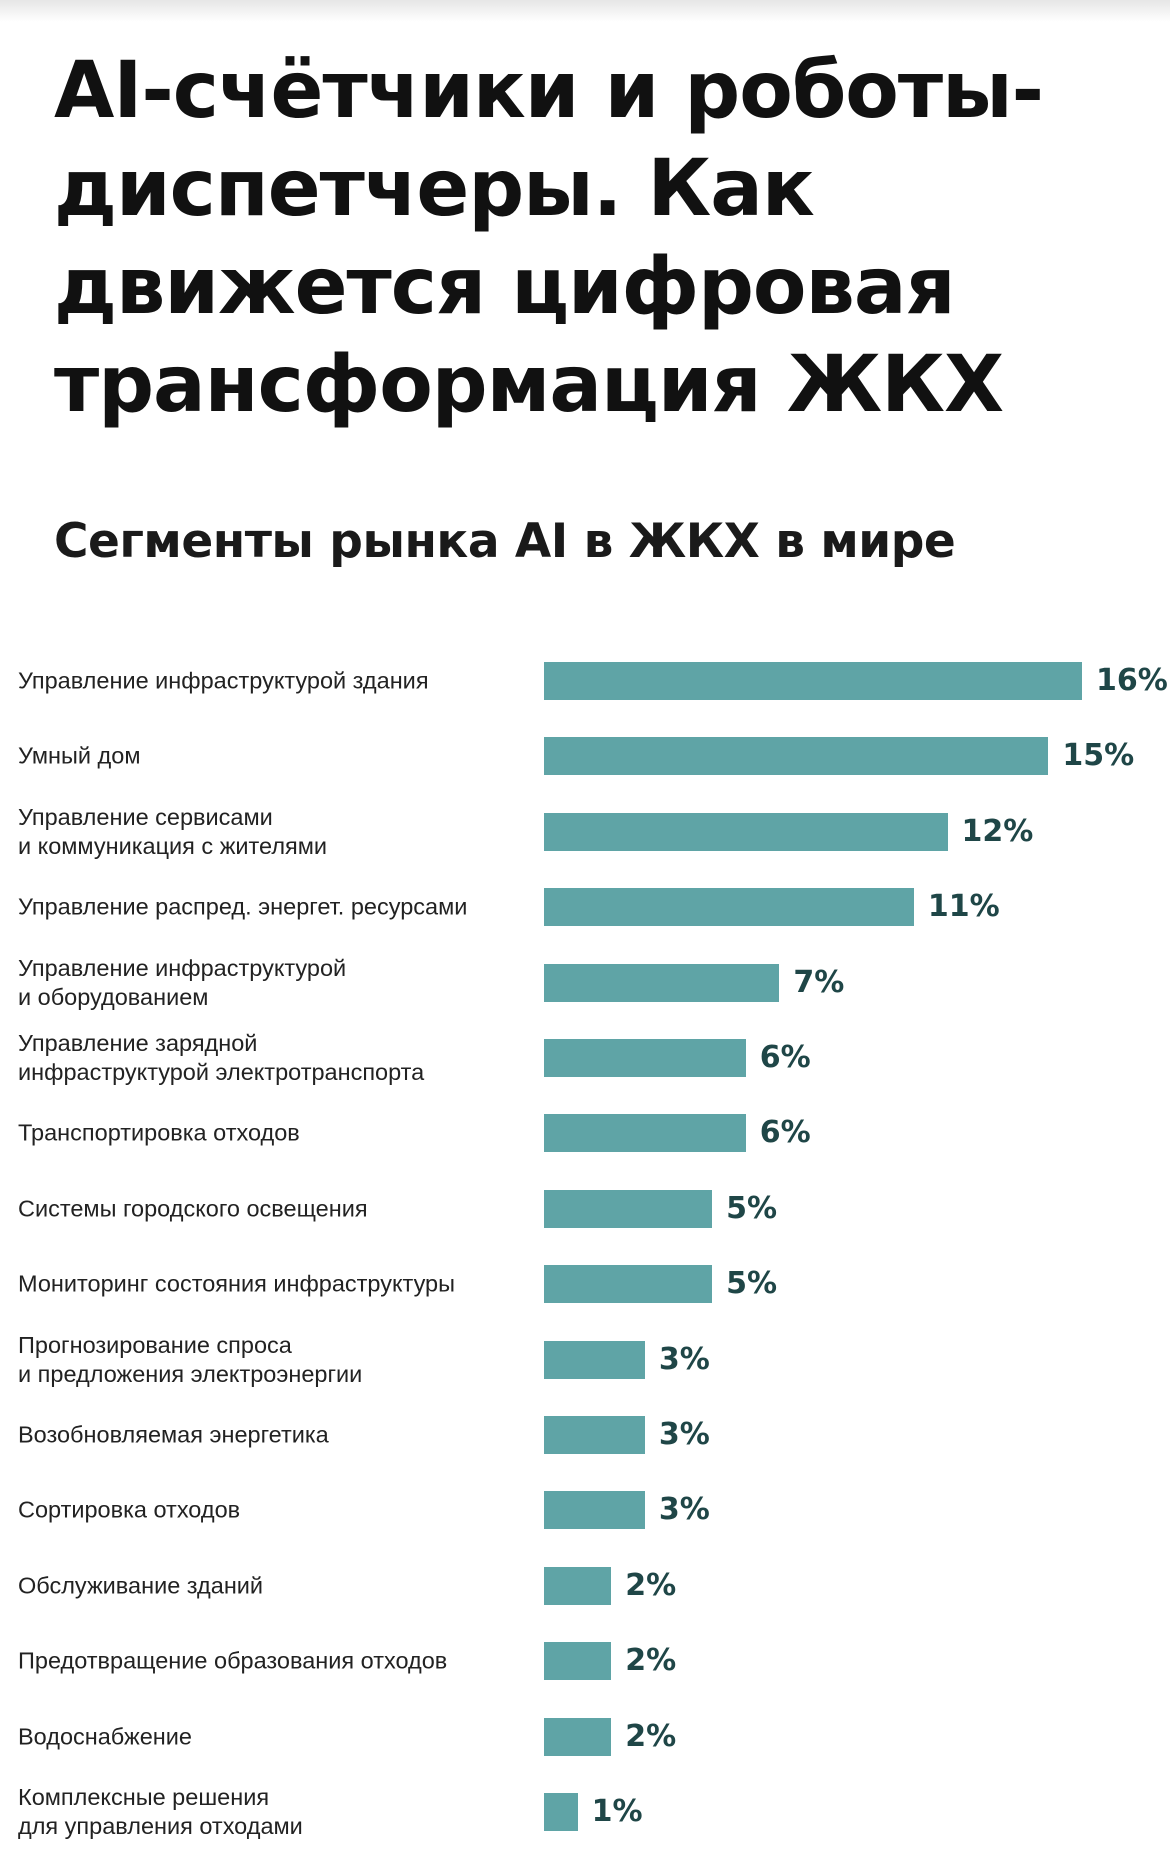 Image resolution: width=1170 pixels, height=1873 pixels. What do you see at coordinates (529, 385) in the screenshot?
I see `article-title-line: трансформация ЖКХ` at bounding box center [529, 385].